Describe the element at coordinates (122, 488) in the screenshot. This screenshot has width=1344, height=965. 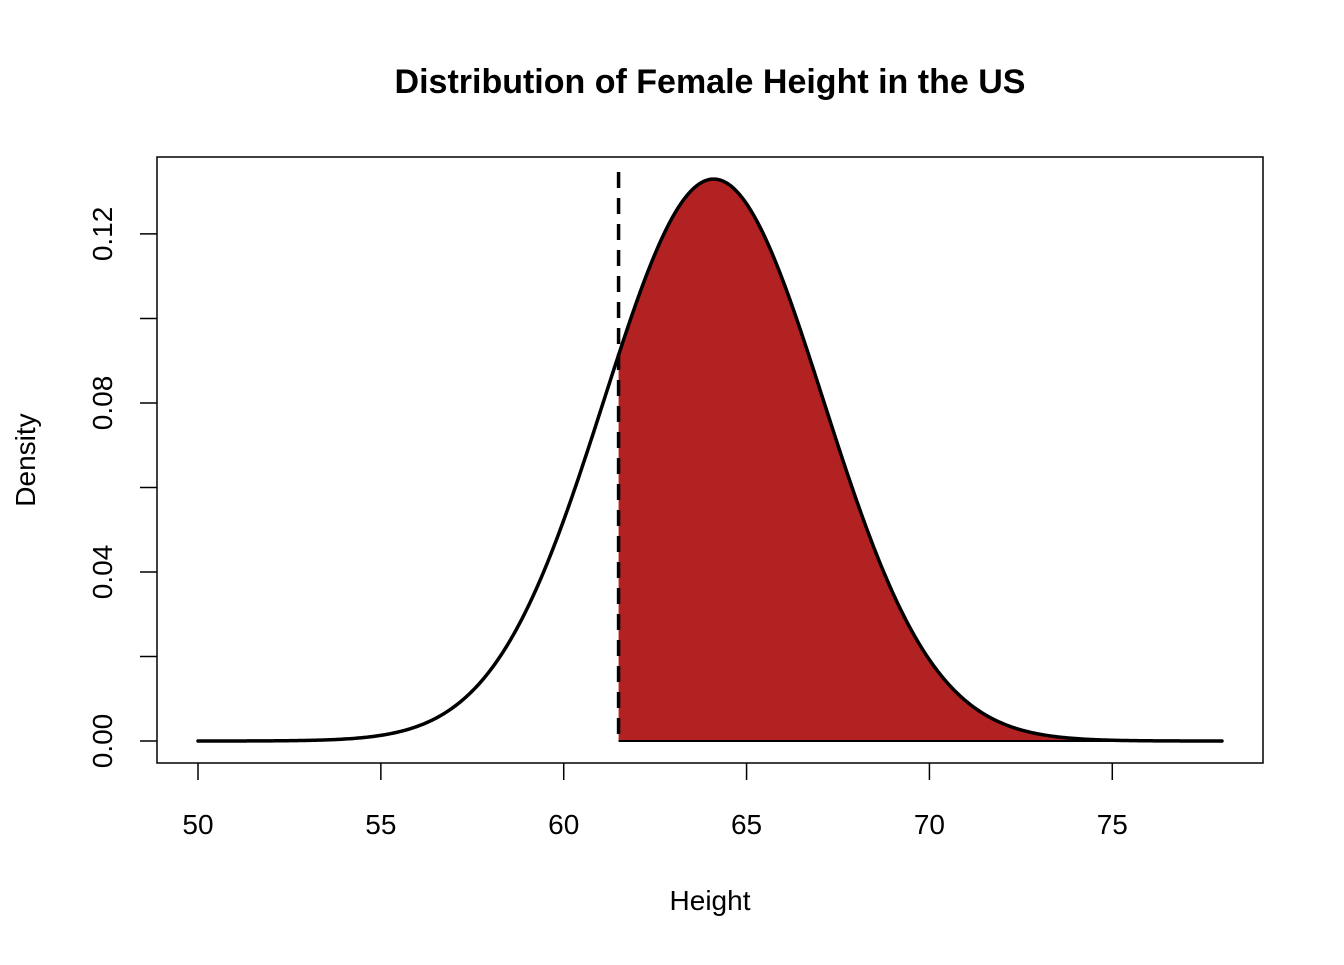
I see `y-axis: 0.00 0.04 0.08 0.12` at that location.